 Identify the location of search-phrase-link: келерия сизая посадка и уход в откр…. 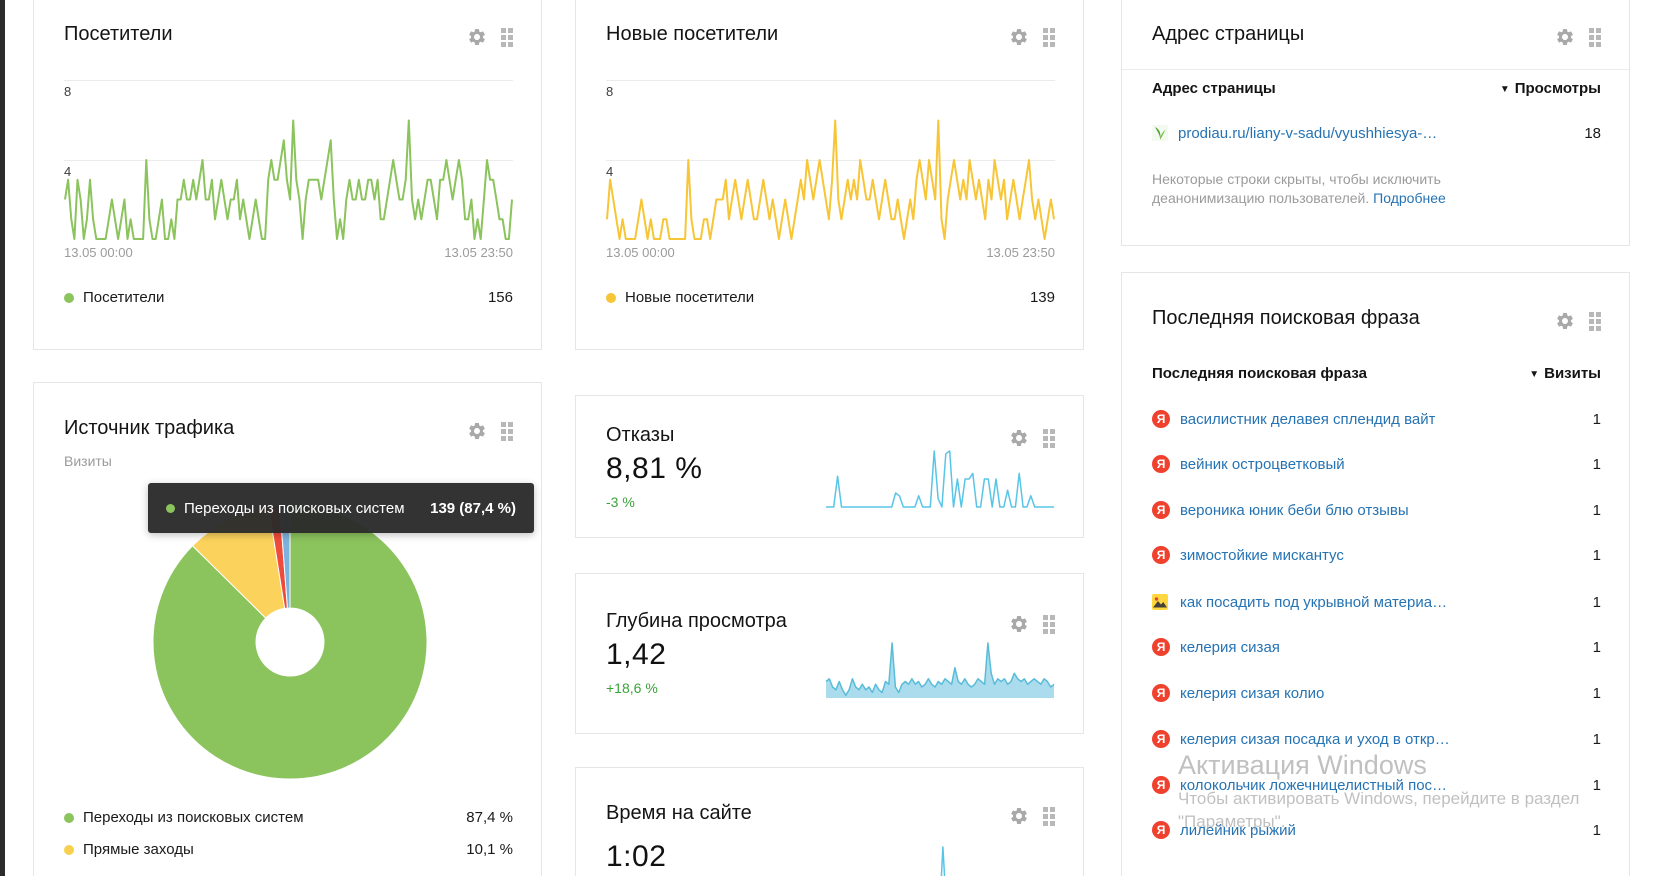
(1315, 739).